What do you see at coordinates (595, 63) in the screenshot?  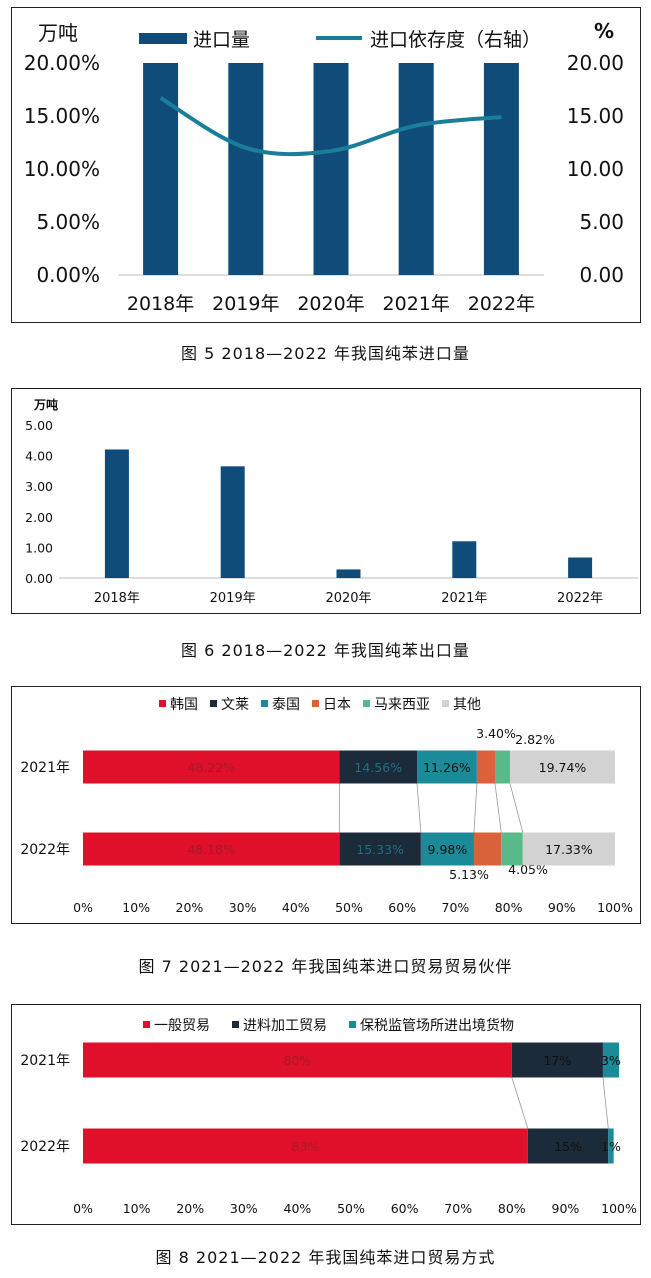 I see `y2-tick-label: 20.00` at bounding box center [595, 63].